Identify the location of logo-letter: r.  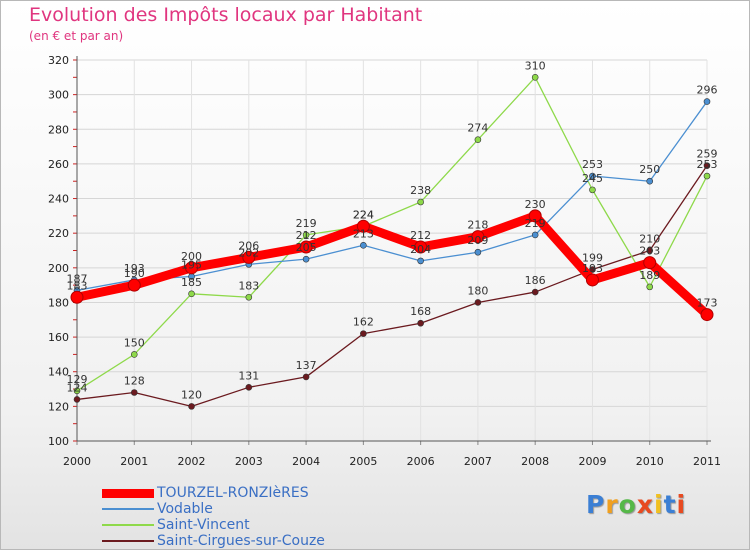
(612, 504).